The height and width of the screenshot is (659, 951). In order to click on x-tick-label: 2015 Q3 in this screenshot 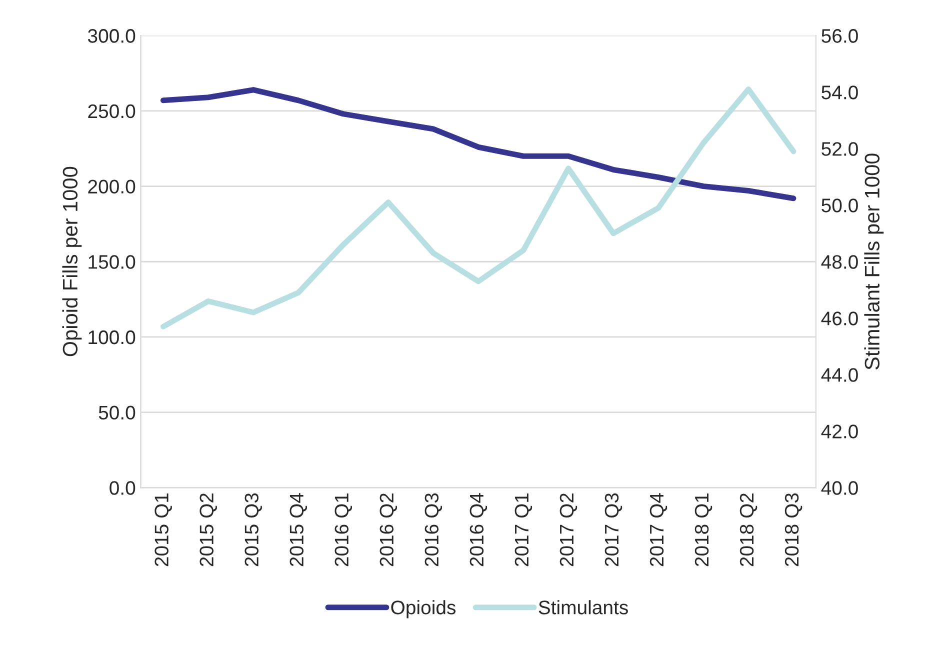, I will do `click(253, 529)`.